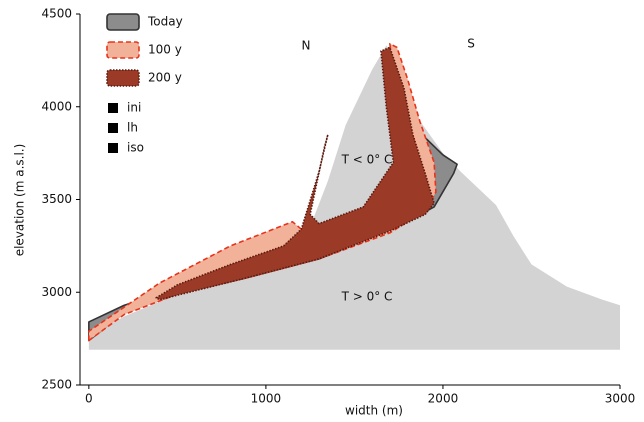 The height and width of the screenshot is (422, 644). Describe the element at coordinates (165, 50) in the screenshot. I see `legend-label: 100 y` at that location.